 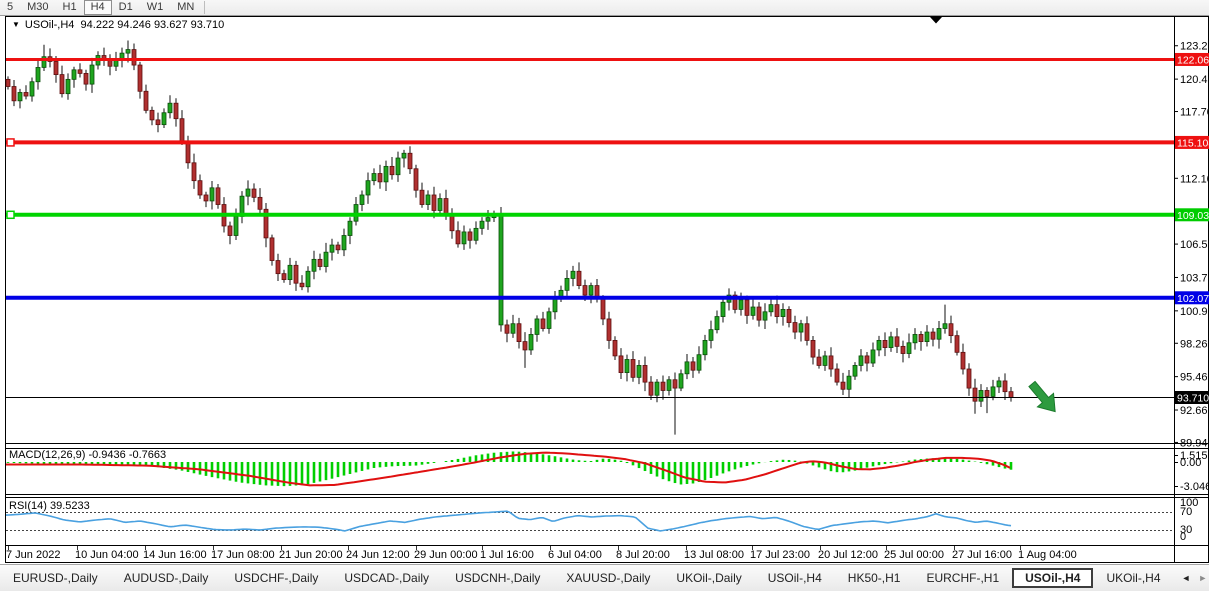 I want to click on price-tag-text: 93.710, so click(x=1193, y=399).